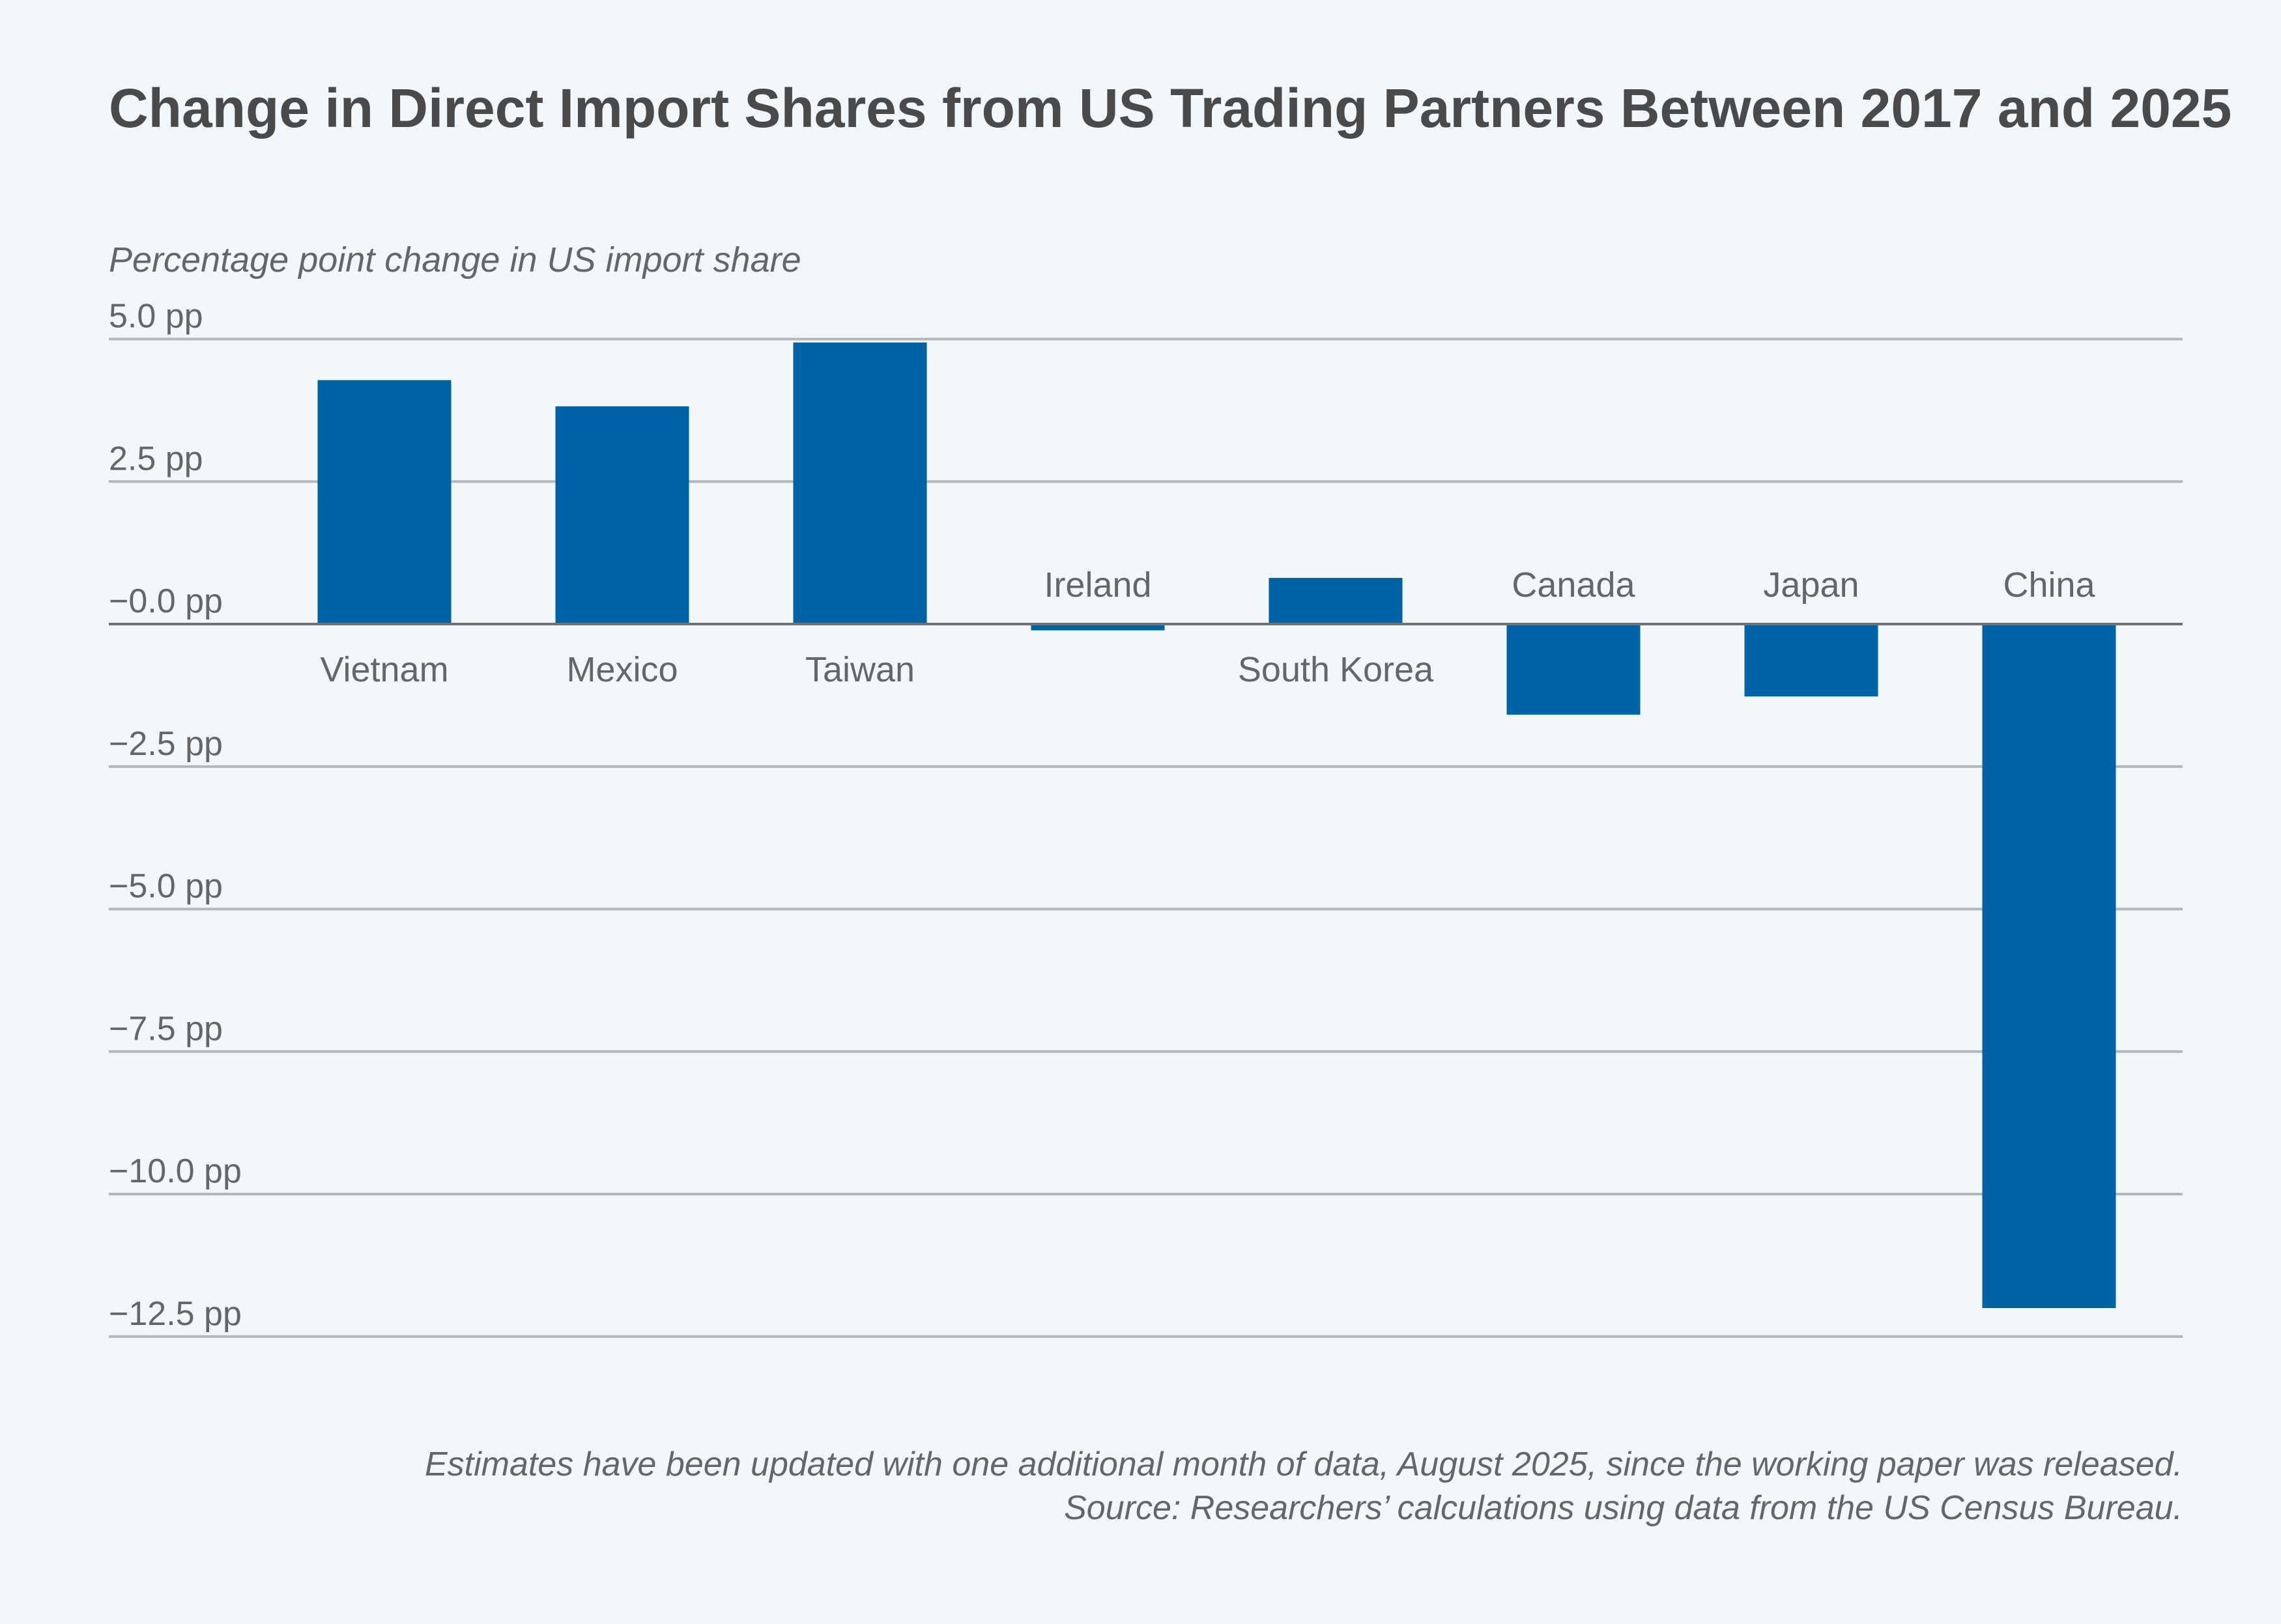 This screenshot has height=1624, width=2281. What do you see at coordinates (166, 886) in the screenshot?
I see `y-tick-label: −5.0 pp` at bounding box center [166, 886].